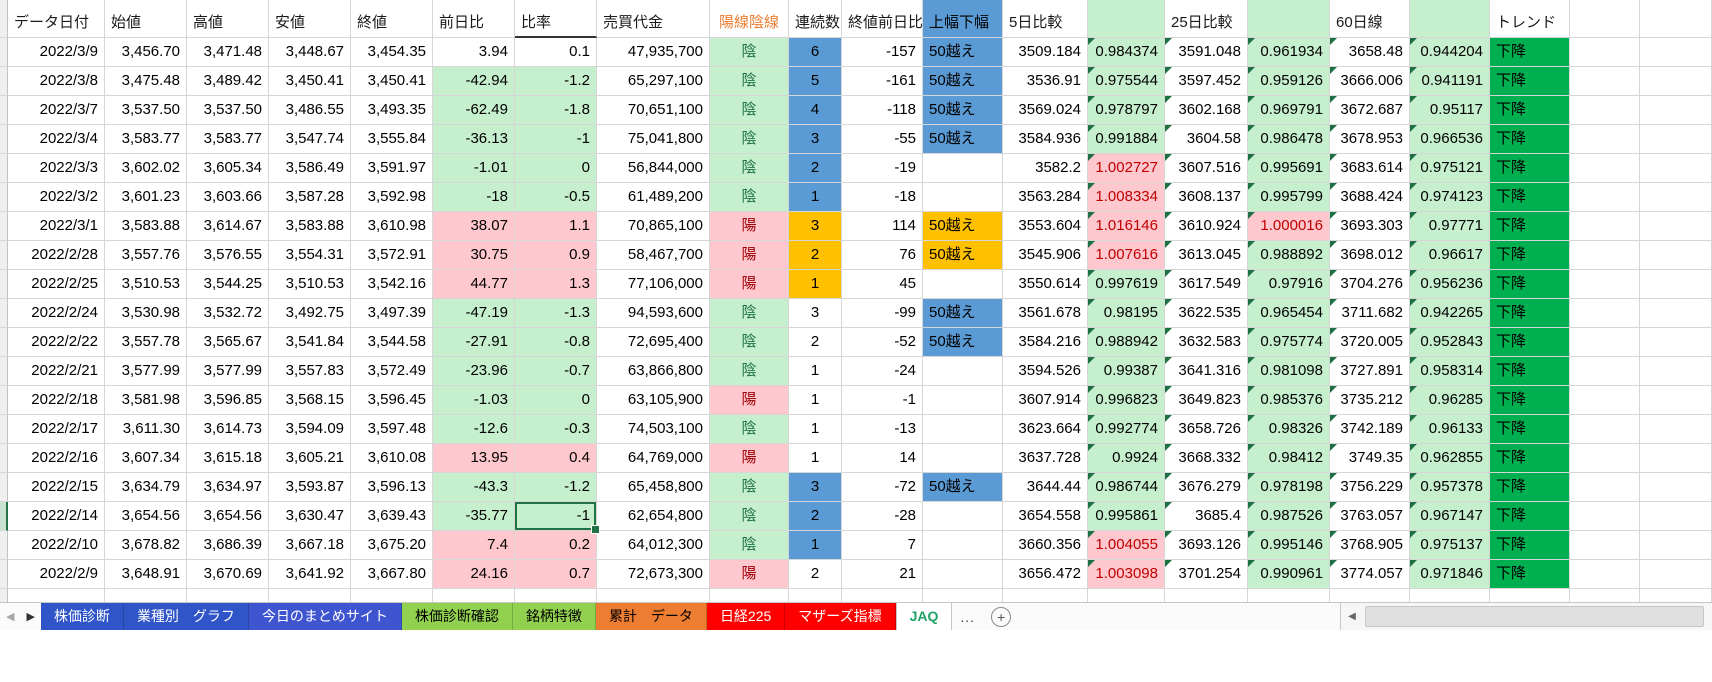 The height and width of the screenshot is (682, 1712). Describe the element at coordinates (882, 226) in the screenshot. I see `cell-closediff: 114` at that location.